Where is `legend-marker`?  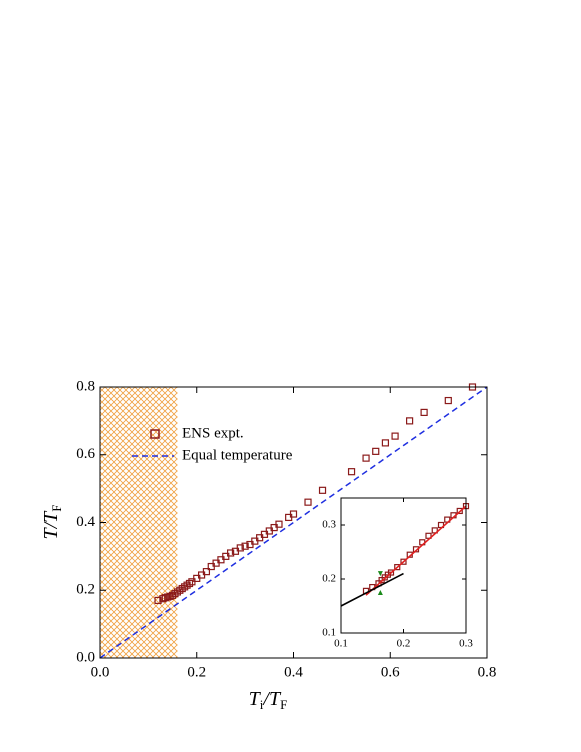
legend-marker is located at coordinates (155, 434).